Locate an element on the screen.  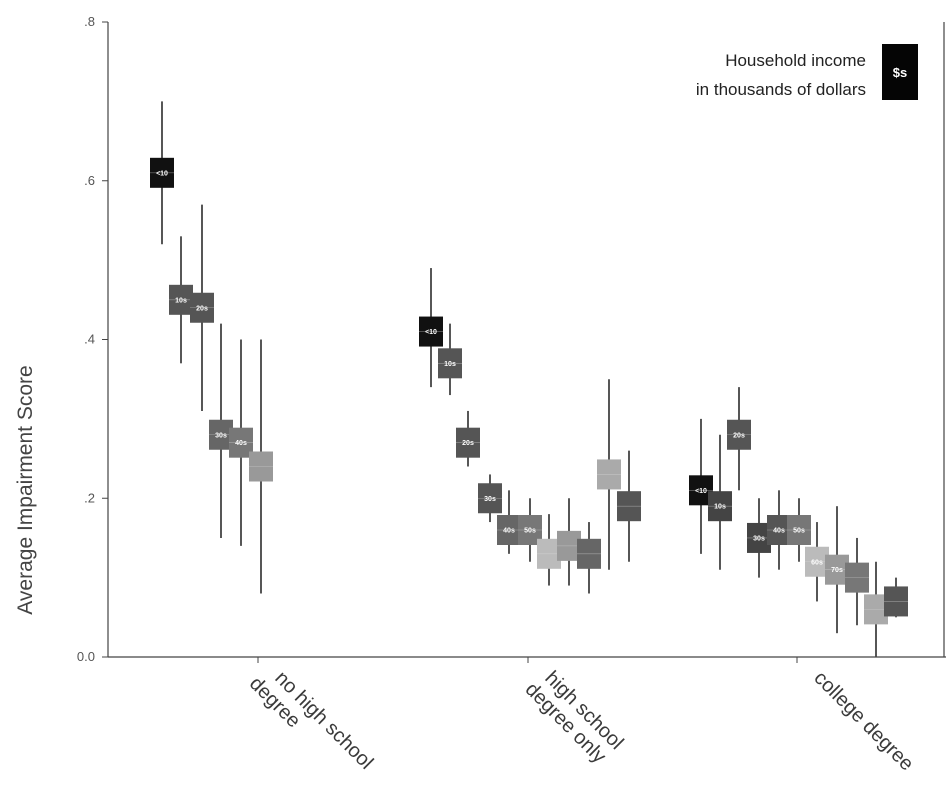
category-label: no high schooldegree is located at coordinates (311, 723).